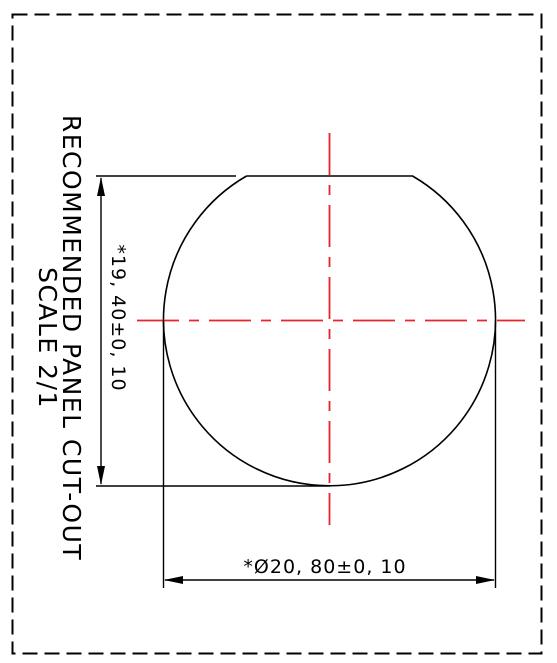 The image size is (557, 663). I want to click on height-arrow-bottom, so click(101, 475).